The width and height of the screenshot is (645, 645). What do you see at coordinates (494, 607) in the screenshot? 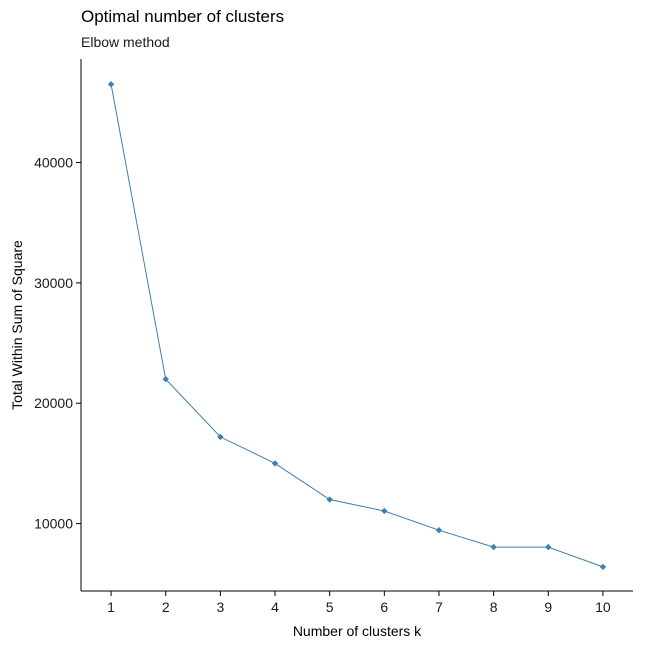
I see `x-tick-label: 8` at bounding box center [494, 607].